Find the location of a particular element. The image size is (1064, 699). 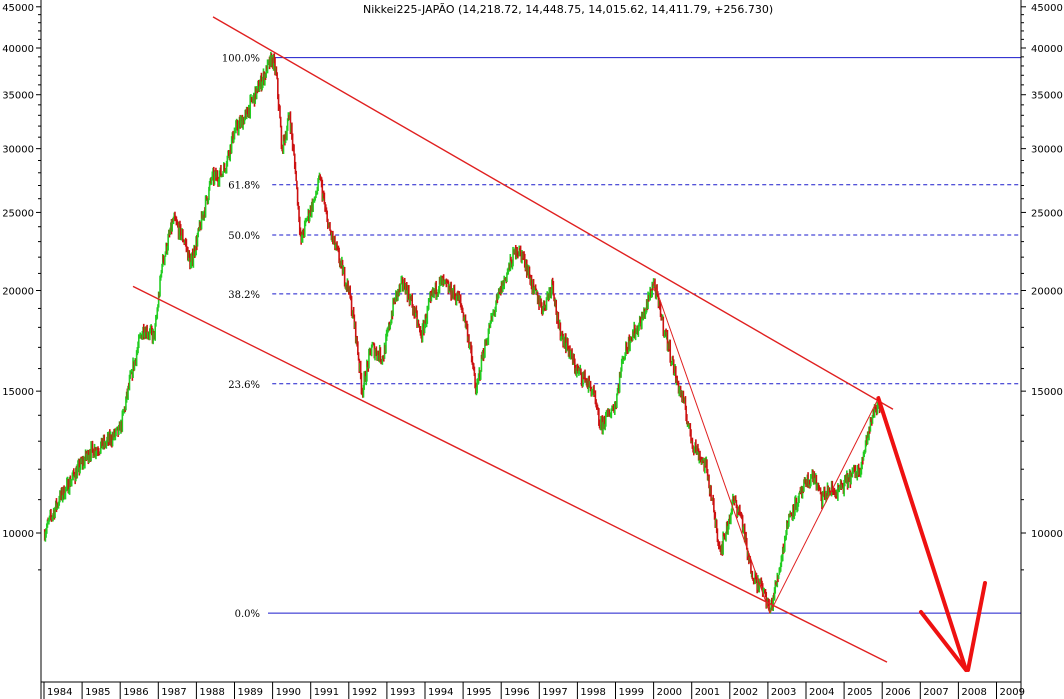

fib-label: 38.2% is located at coordinates (244, 295).